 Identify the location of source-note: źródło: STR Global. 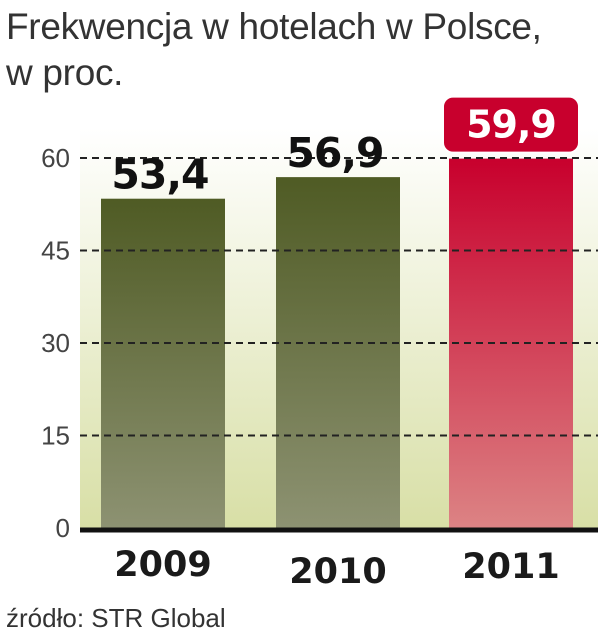
(116, 618).